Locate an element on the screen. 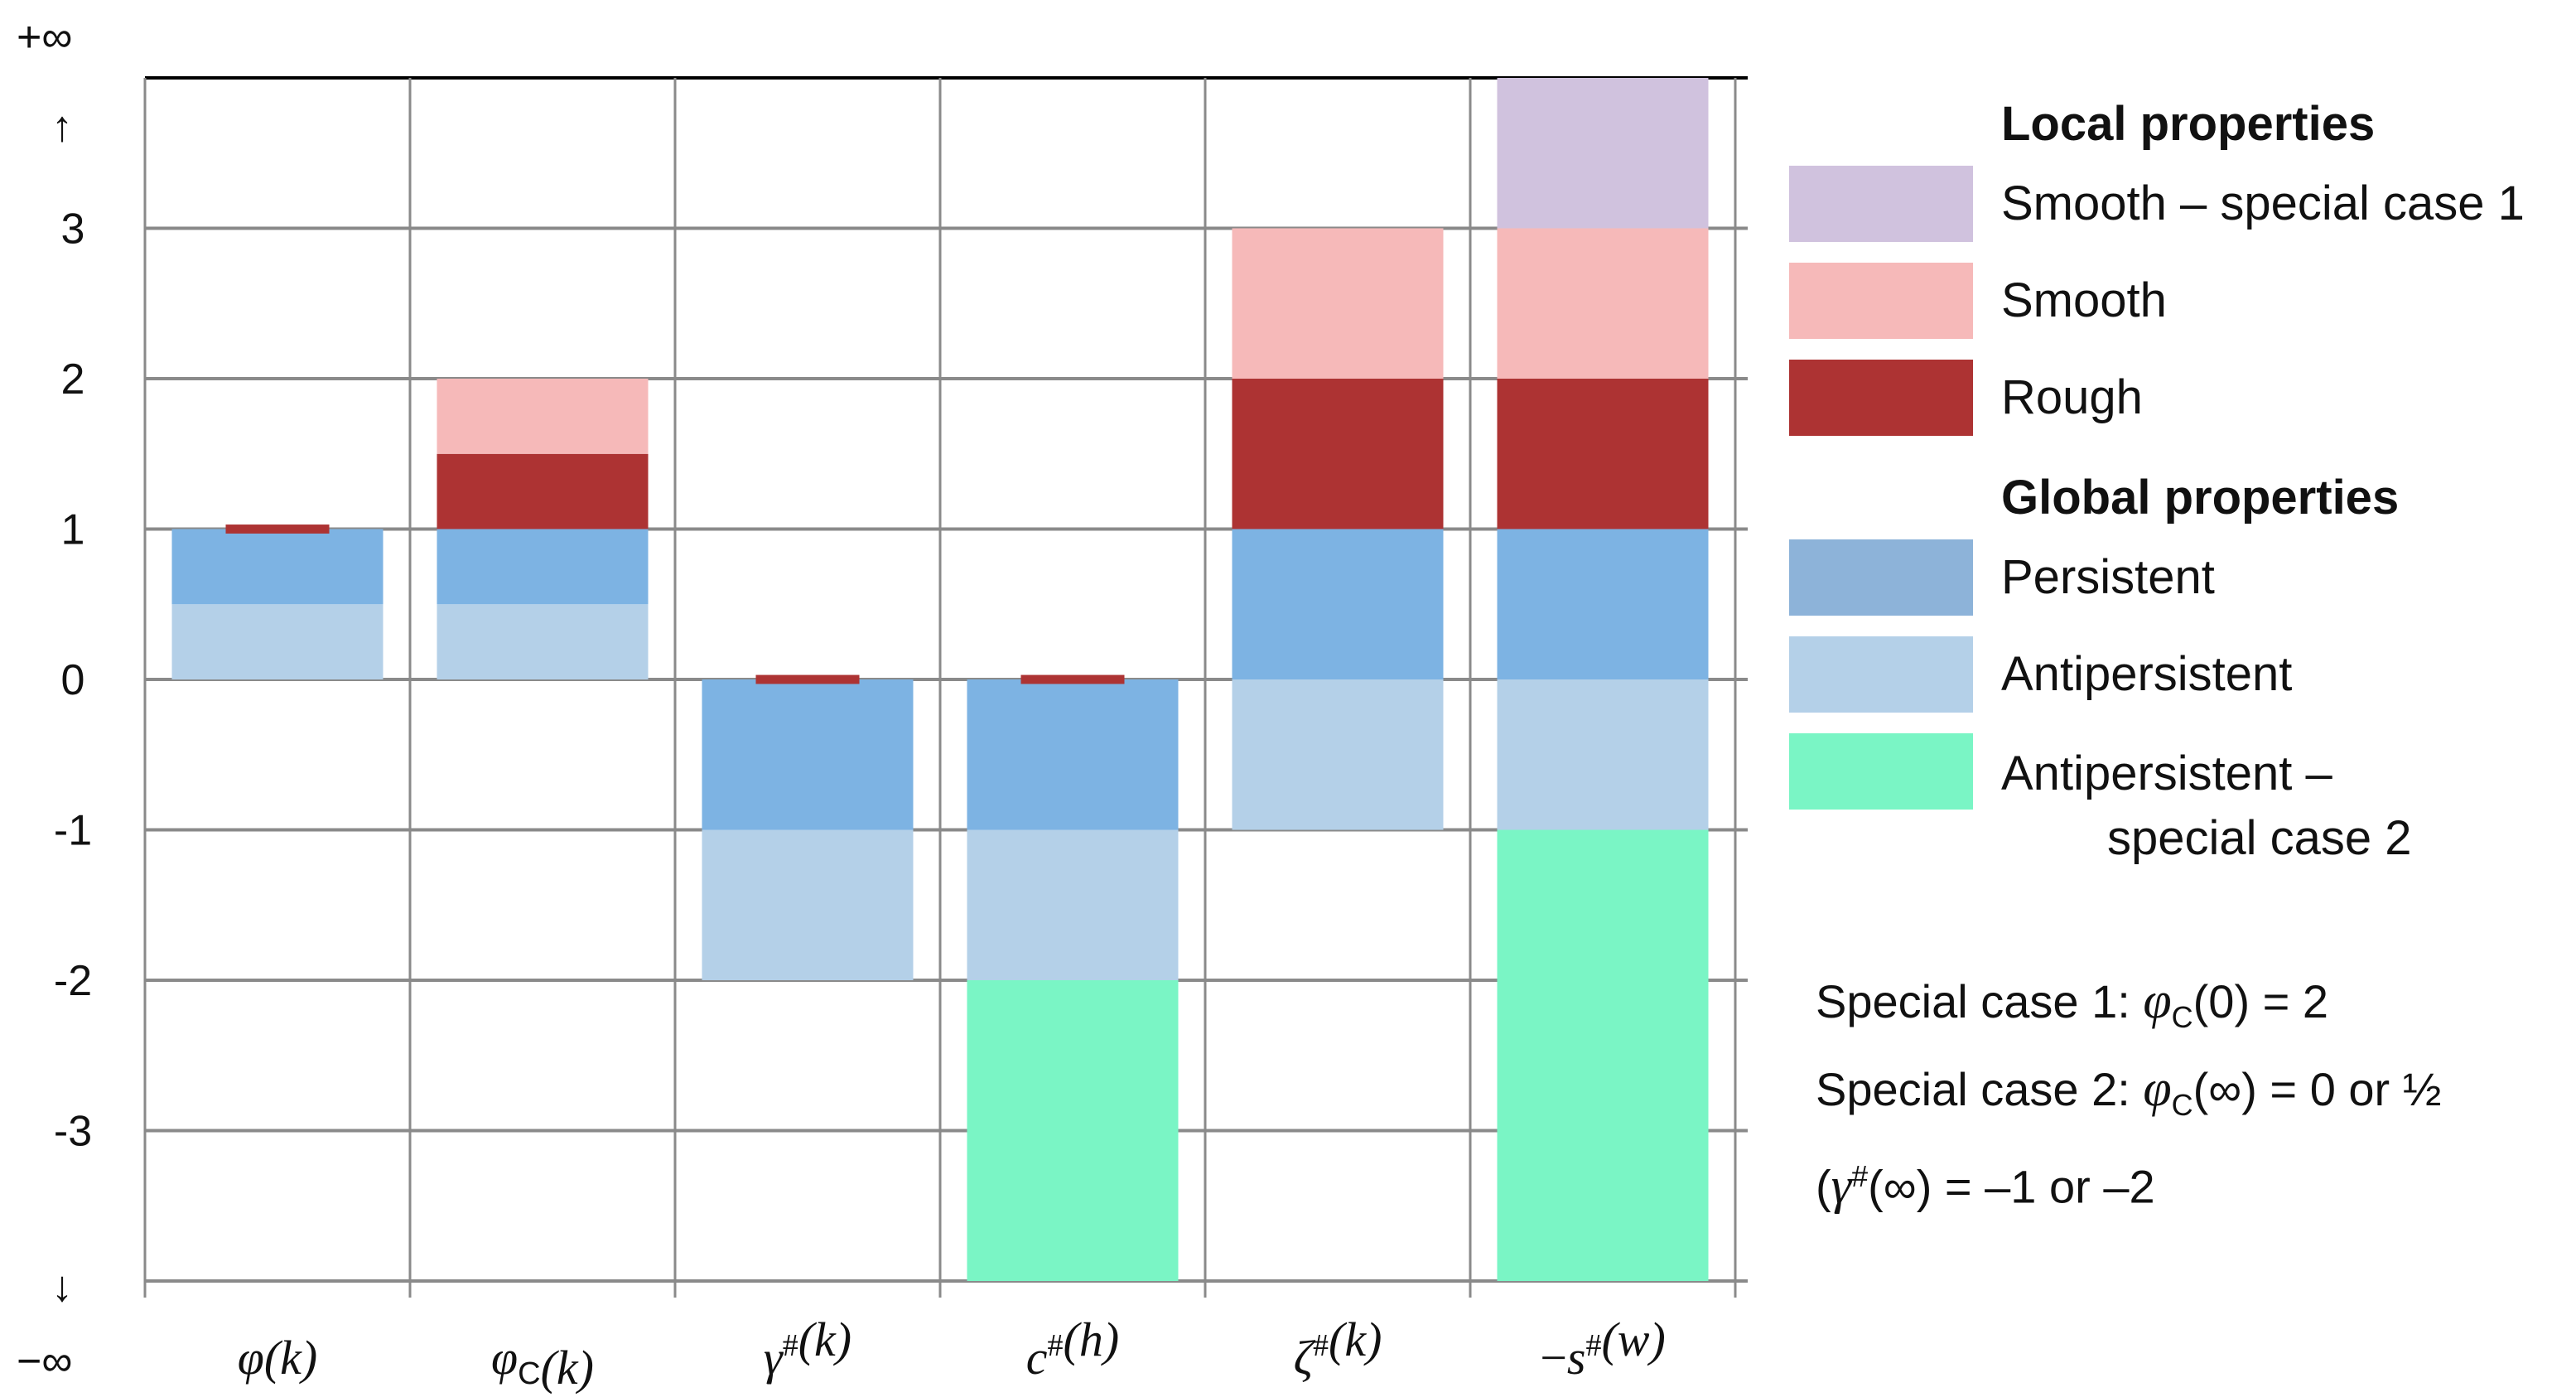 This screenshot has width=2576, height=1397. legend-global-heading: Global properties is located at coordinates (2200, 498).